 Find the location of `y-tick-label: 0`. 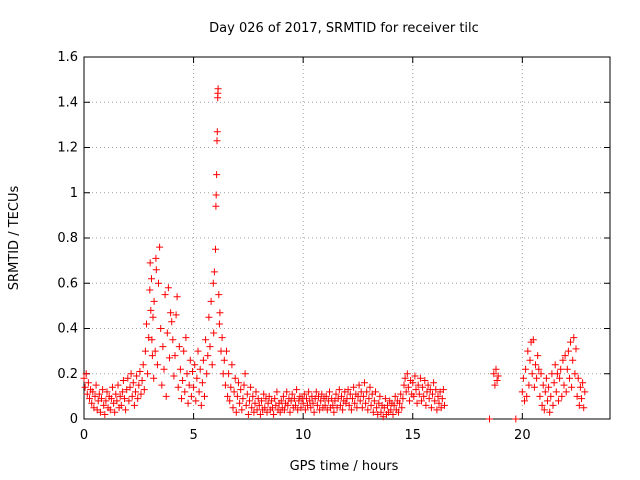

y-tick-label: 0 is located at coordinates (74, 419).